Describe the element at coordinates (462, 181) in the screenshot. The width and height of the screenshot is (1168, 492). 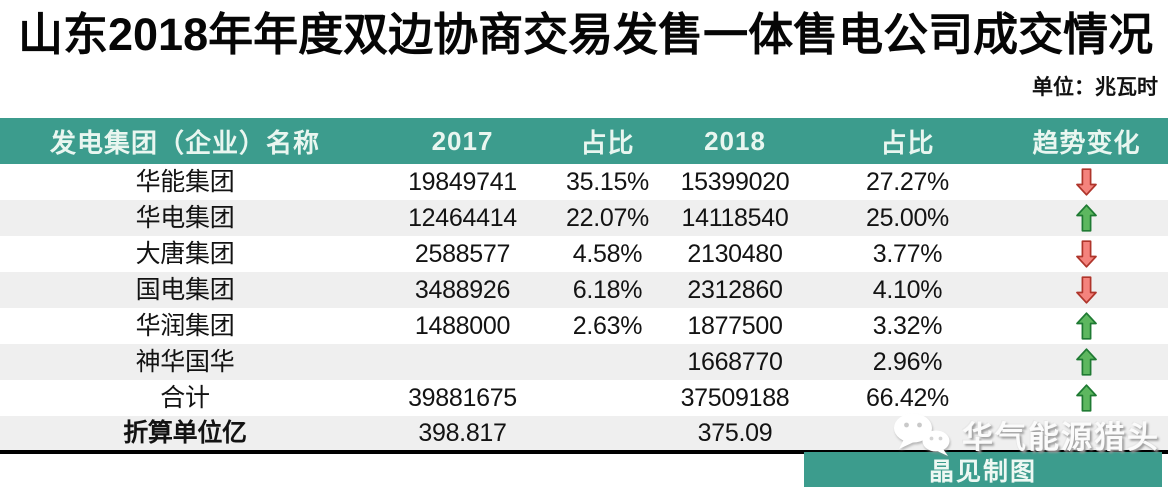
I see `cell-2017-volume: 19849741` at that location.